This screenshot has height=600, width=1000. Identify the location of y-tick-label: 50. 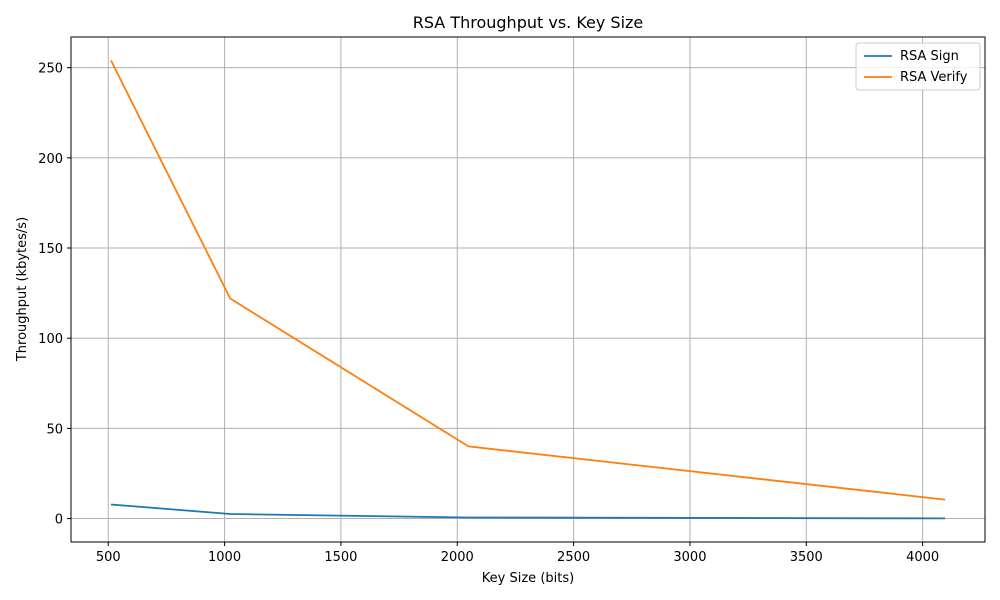
(54, 429).